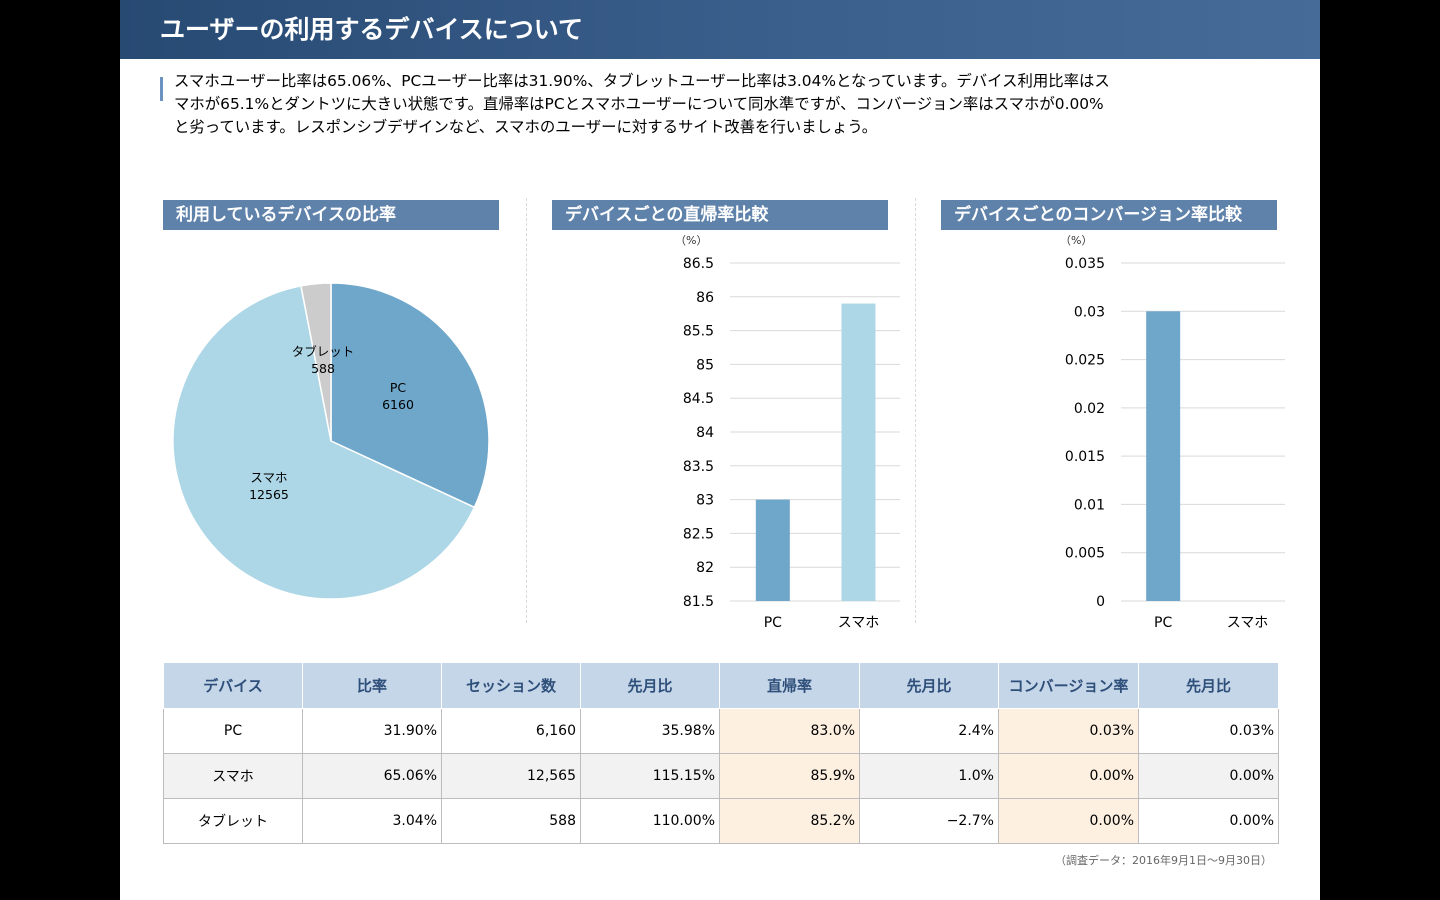 The image size is (1440, 900). Describe the element at coordinates (511, 685) in the screenshot. I see `header-sessions: セッション数` at that location.